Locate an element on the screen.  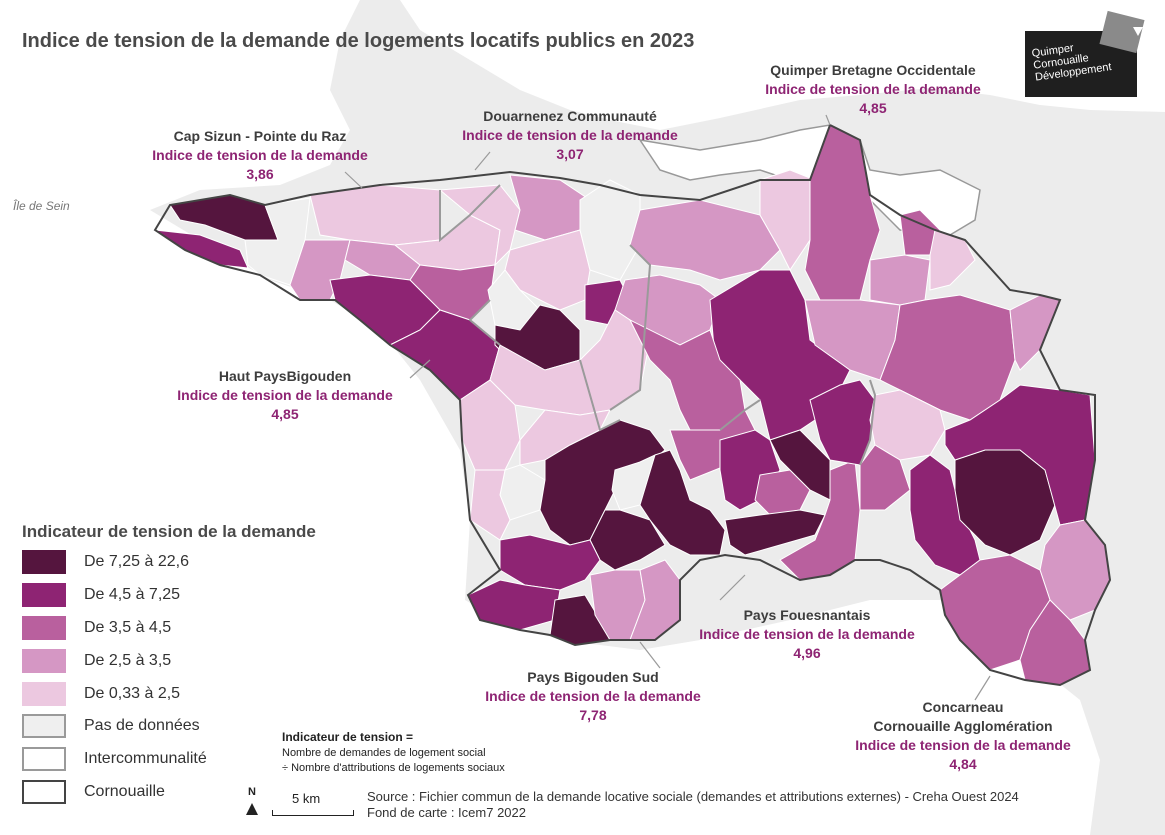
legend-label: Pas de données is located at coordinates (142, 725).